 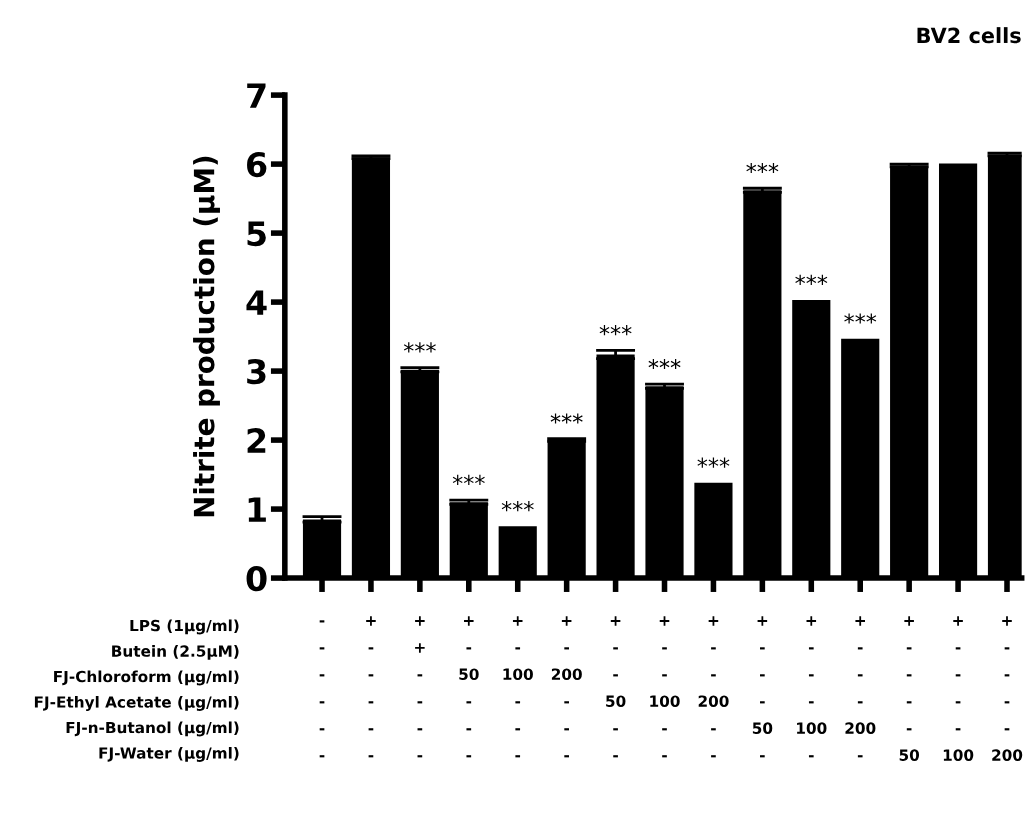 I want to click on text: FJ-n-Butanol (µg/ml), so click(x=152, y=729).